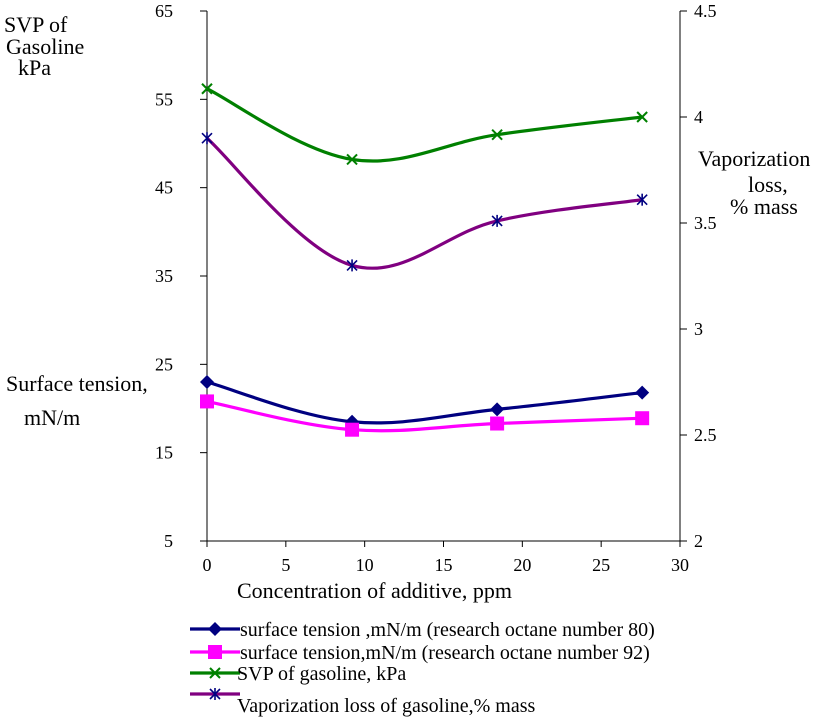 The height and width of the screenshot is (719, 839). Describe the element at coordinates (698, 117) in the screenshot. I see `right-tick-label: 4` at that location.